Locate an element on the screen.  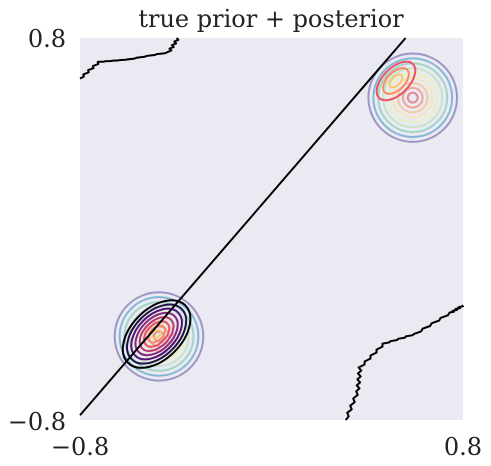
boundary-line-lower-right is located at coordinates (404, 362).